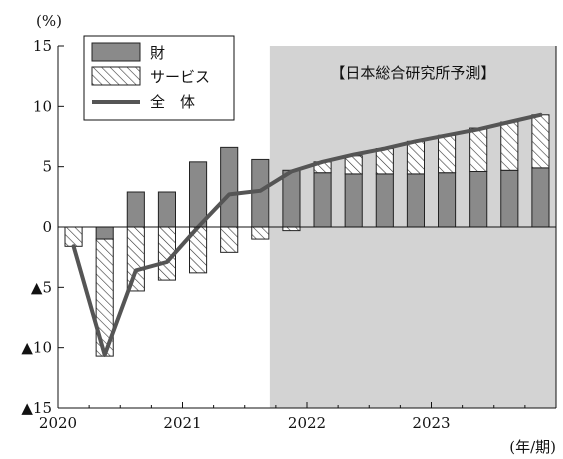  What do you see at coordinates (412, 73) in the screenshot?
I see `forecast-label: 【日本総合研究所予測】` at bounding box center [412, 73].